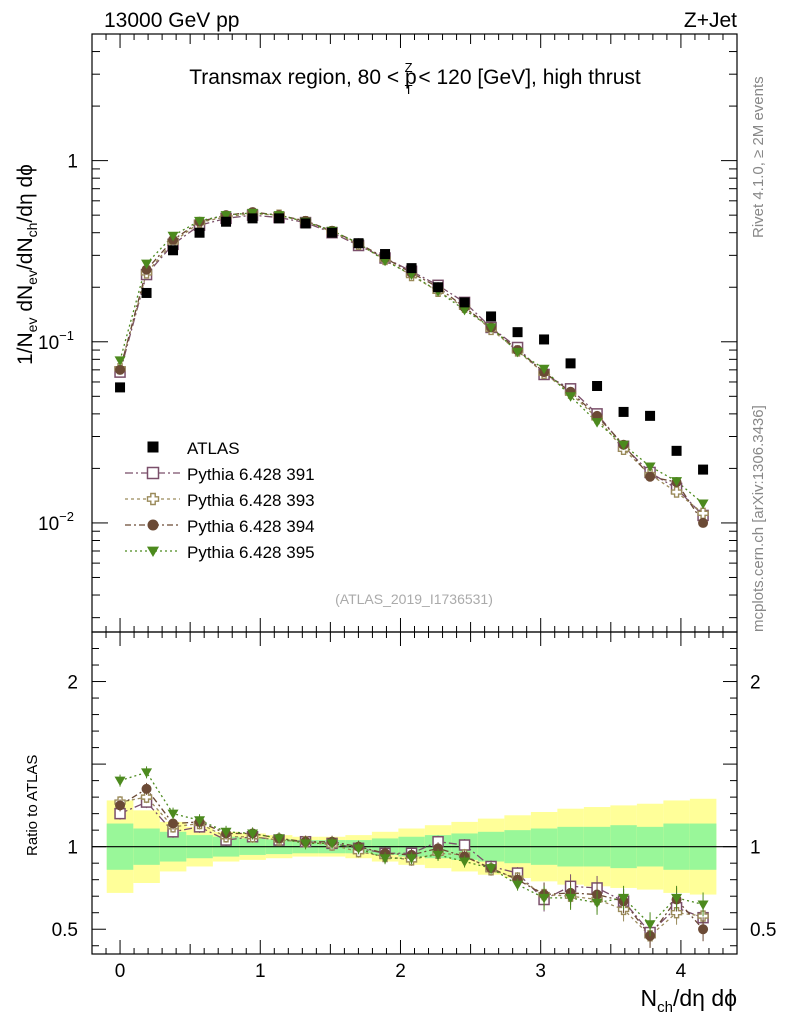 The width and height of the screenshot is (786, 1024). I want to click on y-tick-label: 10⁻², so click(56, 522).